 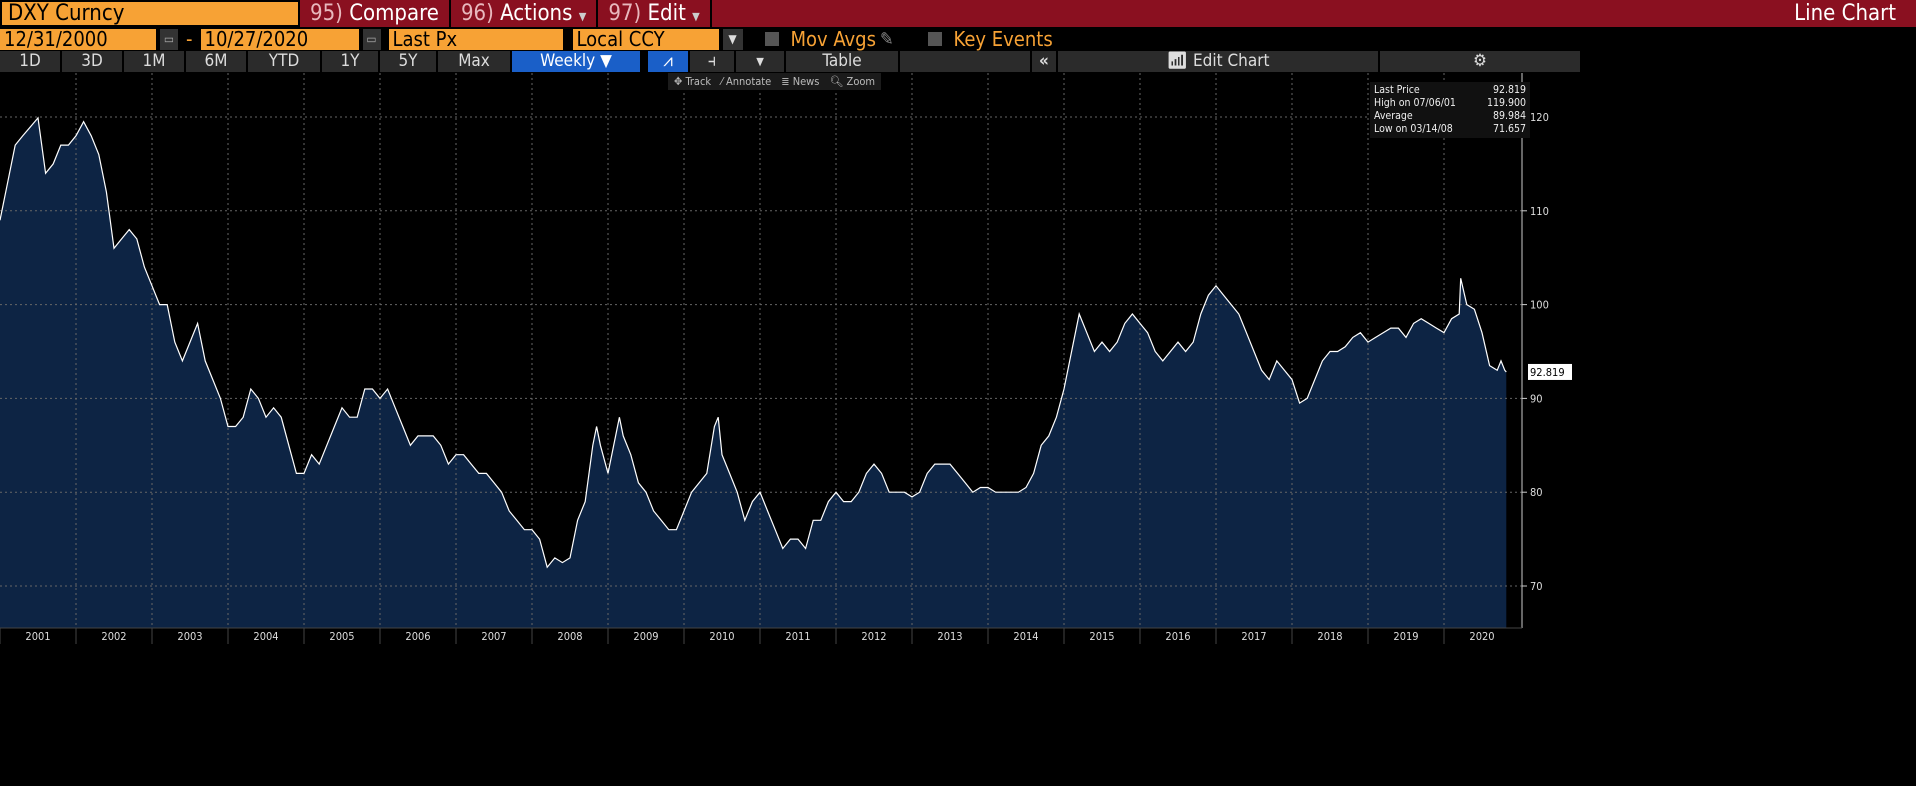 I want to click on y-tick-label: 70, so click(x=1536, y=586).